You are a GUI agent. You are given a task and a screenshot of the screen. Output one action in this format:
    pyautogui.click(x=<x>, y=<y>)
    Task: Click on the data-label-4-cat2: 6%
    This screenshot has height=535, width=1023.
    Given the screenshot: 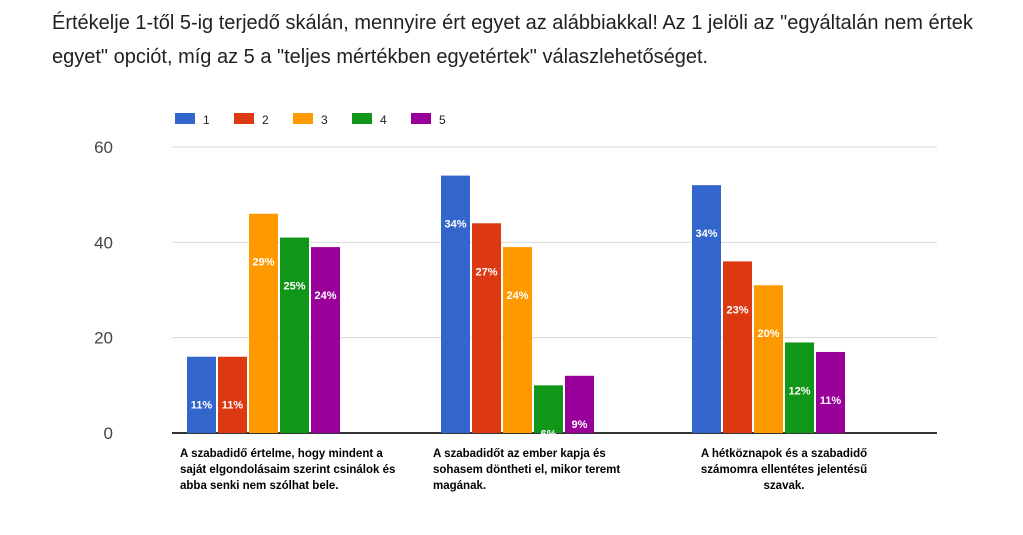 What is the action you would take?
    pyautogui.click(x=549, y=434)
    